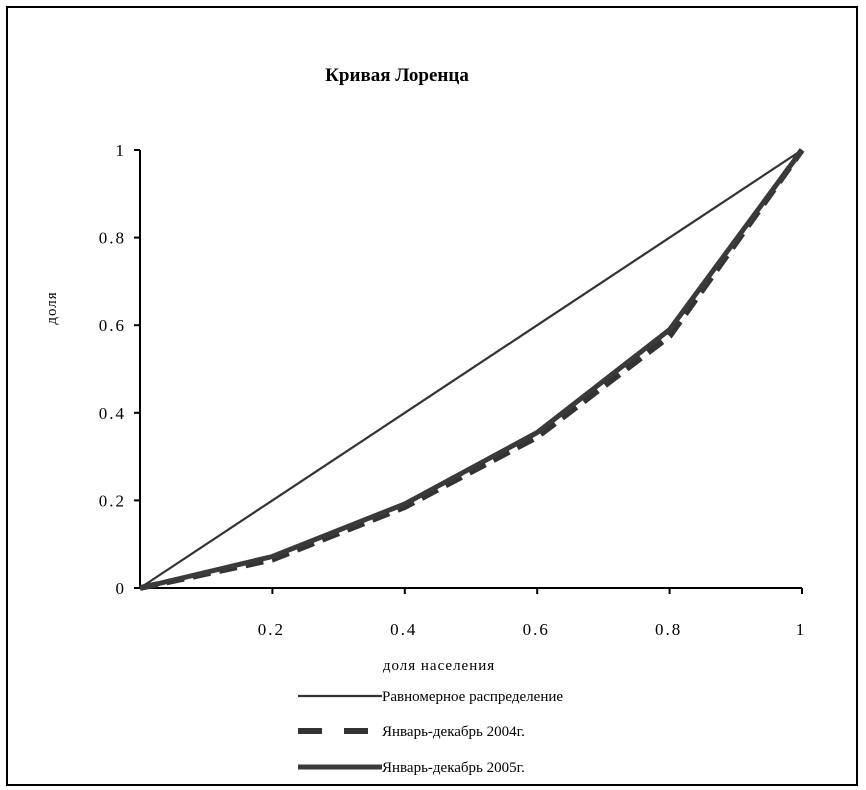 The height and width of the screenshot is (790, 866). Describe the element at coordinates (453, 732) in the screenshot. I see `legend-label-1: Январь-декабрь 2004г.` at that location.